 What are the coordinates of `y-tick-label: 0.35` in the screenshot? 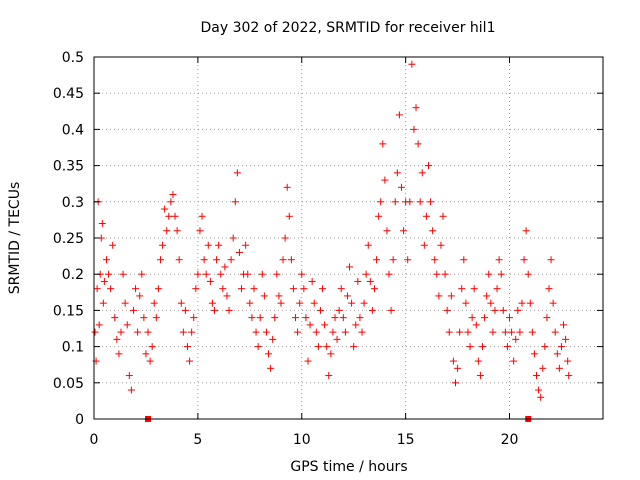 It's located at (68, 167).